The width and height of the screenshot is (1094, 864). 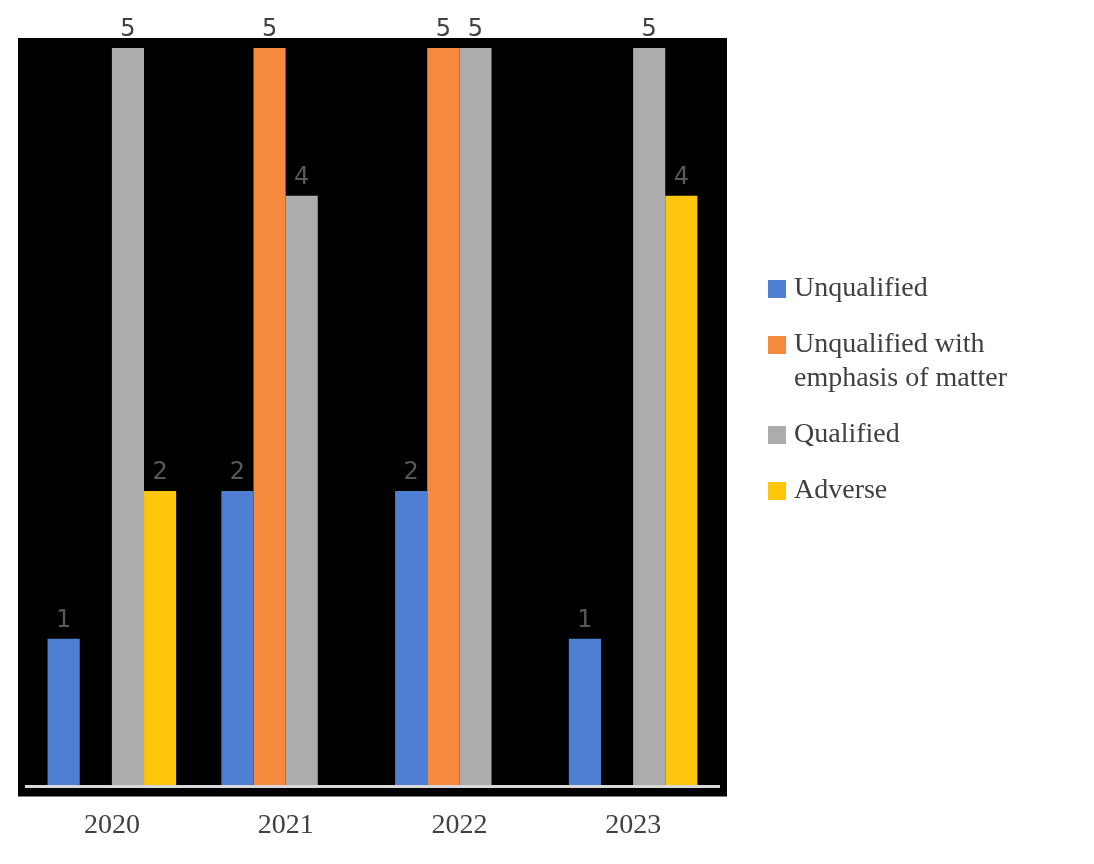 What do you see at coordinates (459, 823) in the screenshot?
I see `x-tick-label: 2022` at bounding box center [459, 823].